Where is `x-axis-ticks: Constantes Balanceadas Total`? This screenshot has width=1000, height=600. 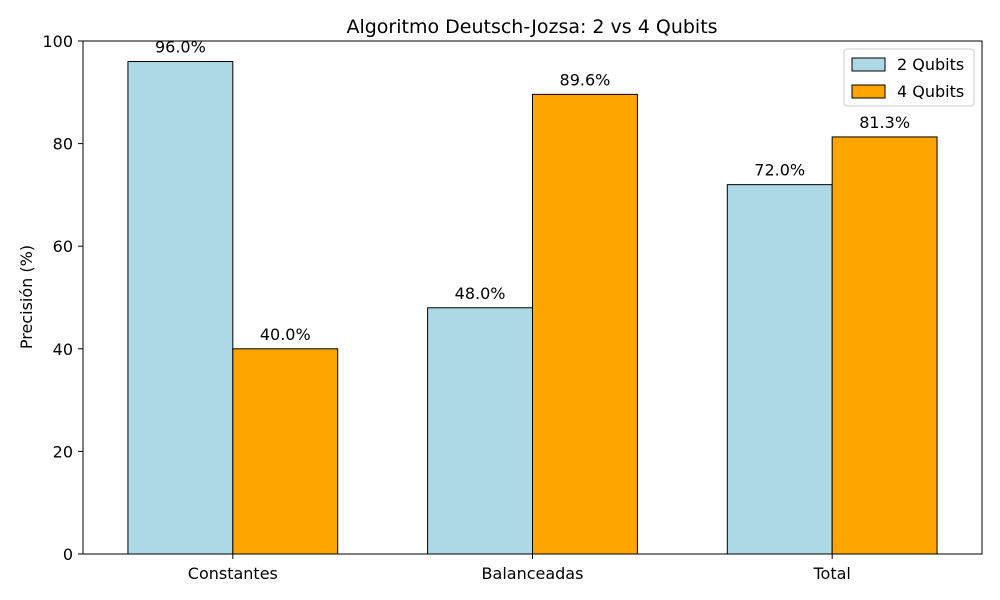 x-axis-ticks: Constantes Balanceadas Total is located at coordinates (519, 568).